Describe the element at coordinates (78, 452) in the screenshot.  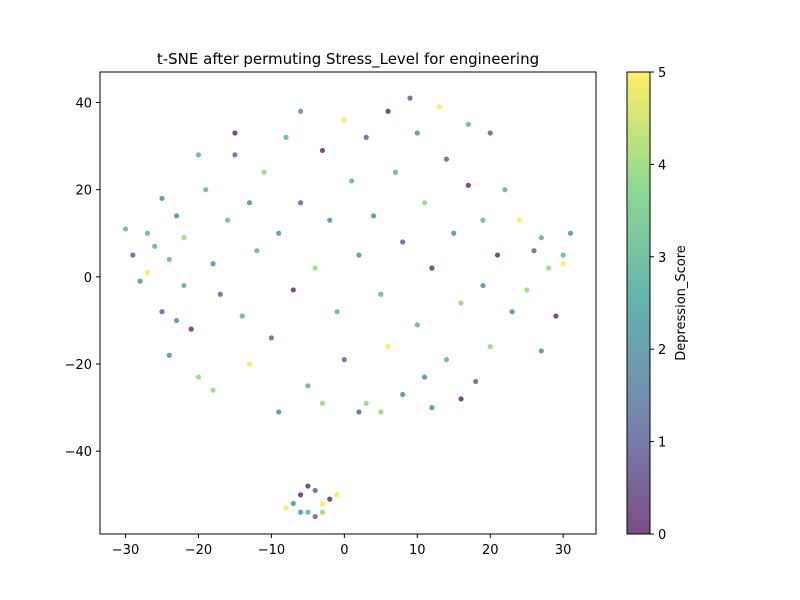
I see `y-tick-label: −40` at that location.